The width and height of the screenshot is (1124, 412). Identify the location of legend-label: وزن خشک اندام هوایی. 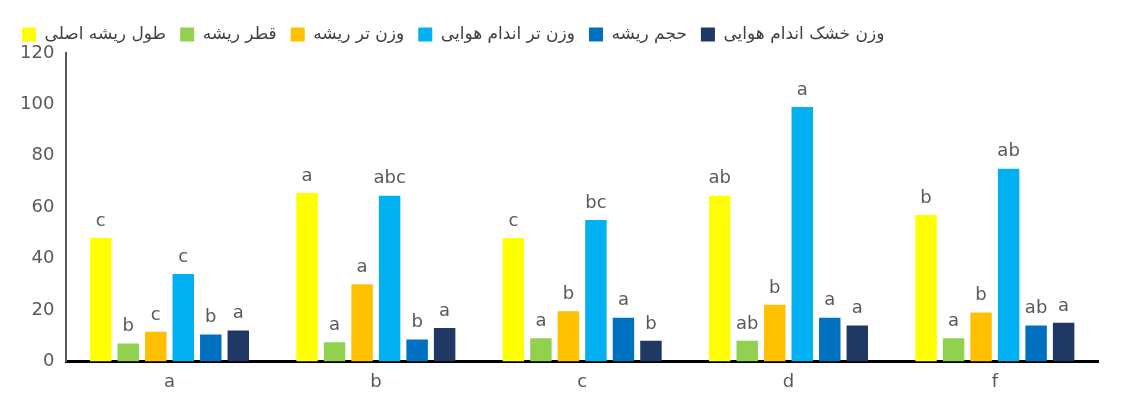
(804, 32).